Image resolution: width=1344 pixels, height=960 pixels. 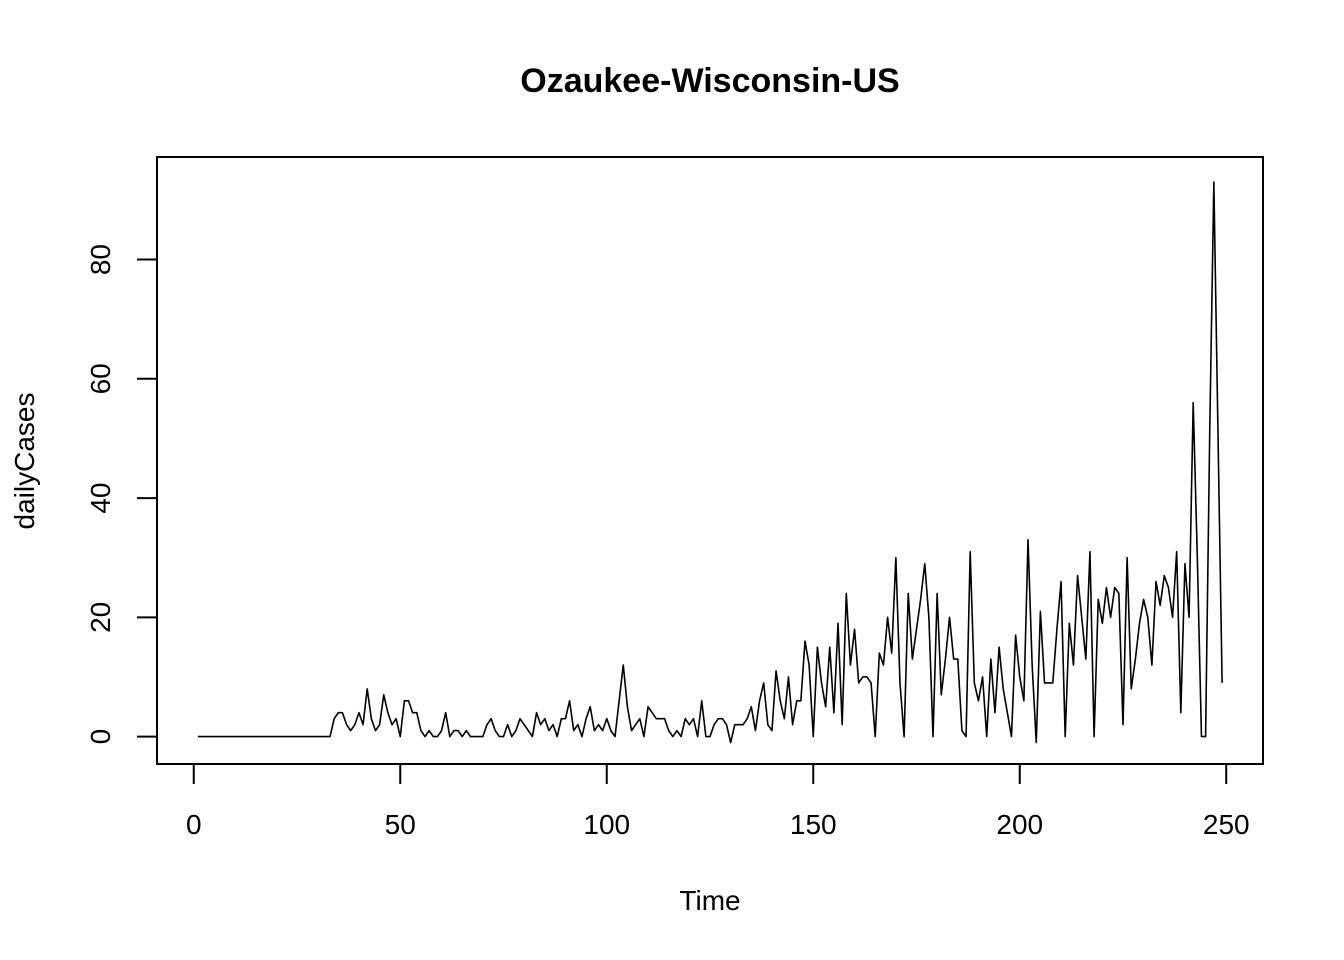 I want to click on y-tick-label: 60, so click(x=100, y=378).